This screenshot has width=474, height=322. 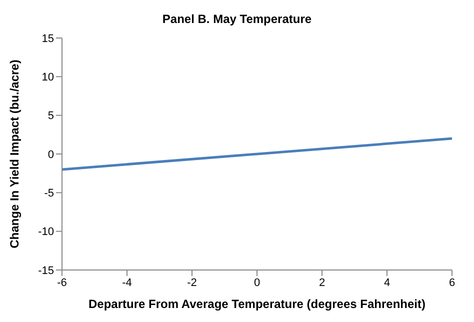 I want to click on y-tick-label: -5, so click(x=49, y=194).